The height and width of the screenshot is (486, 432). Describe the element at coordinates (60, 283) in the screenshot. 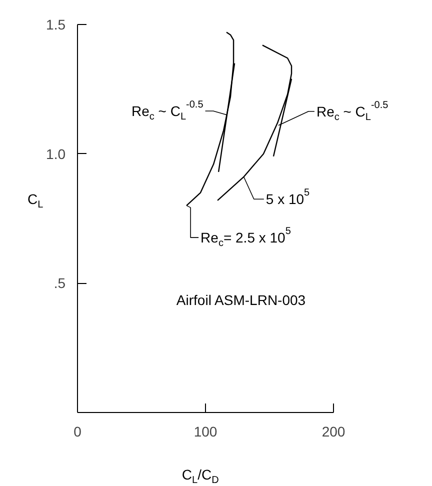

I see `y-tick-label: .5` at that location.